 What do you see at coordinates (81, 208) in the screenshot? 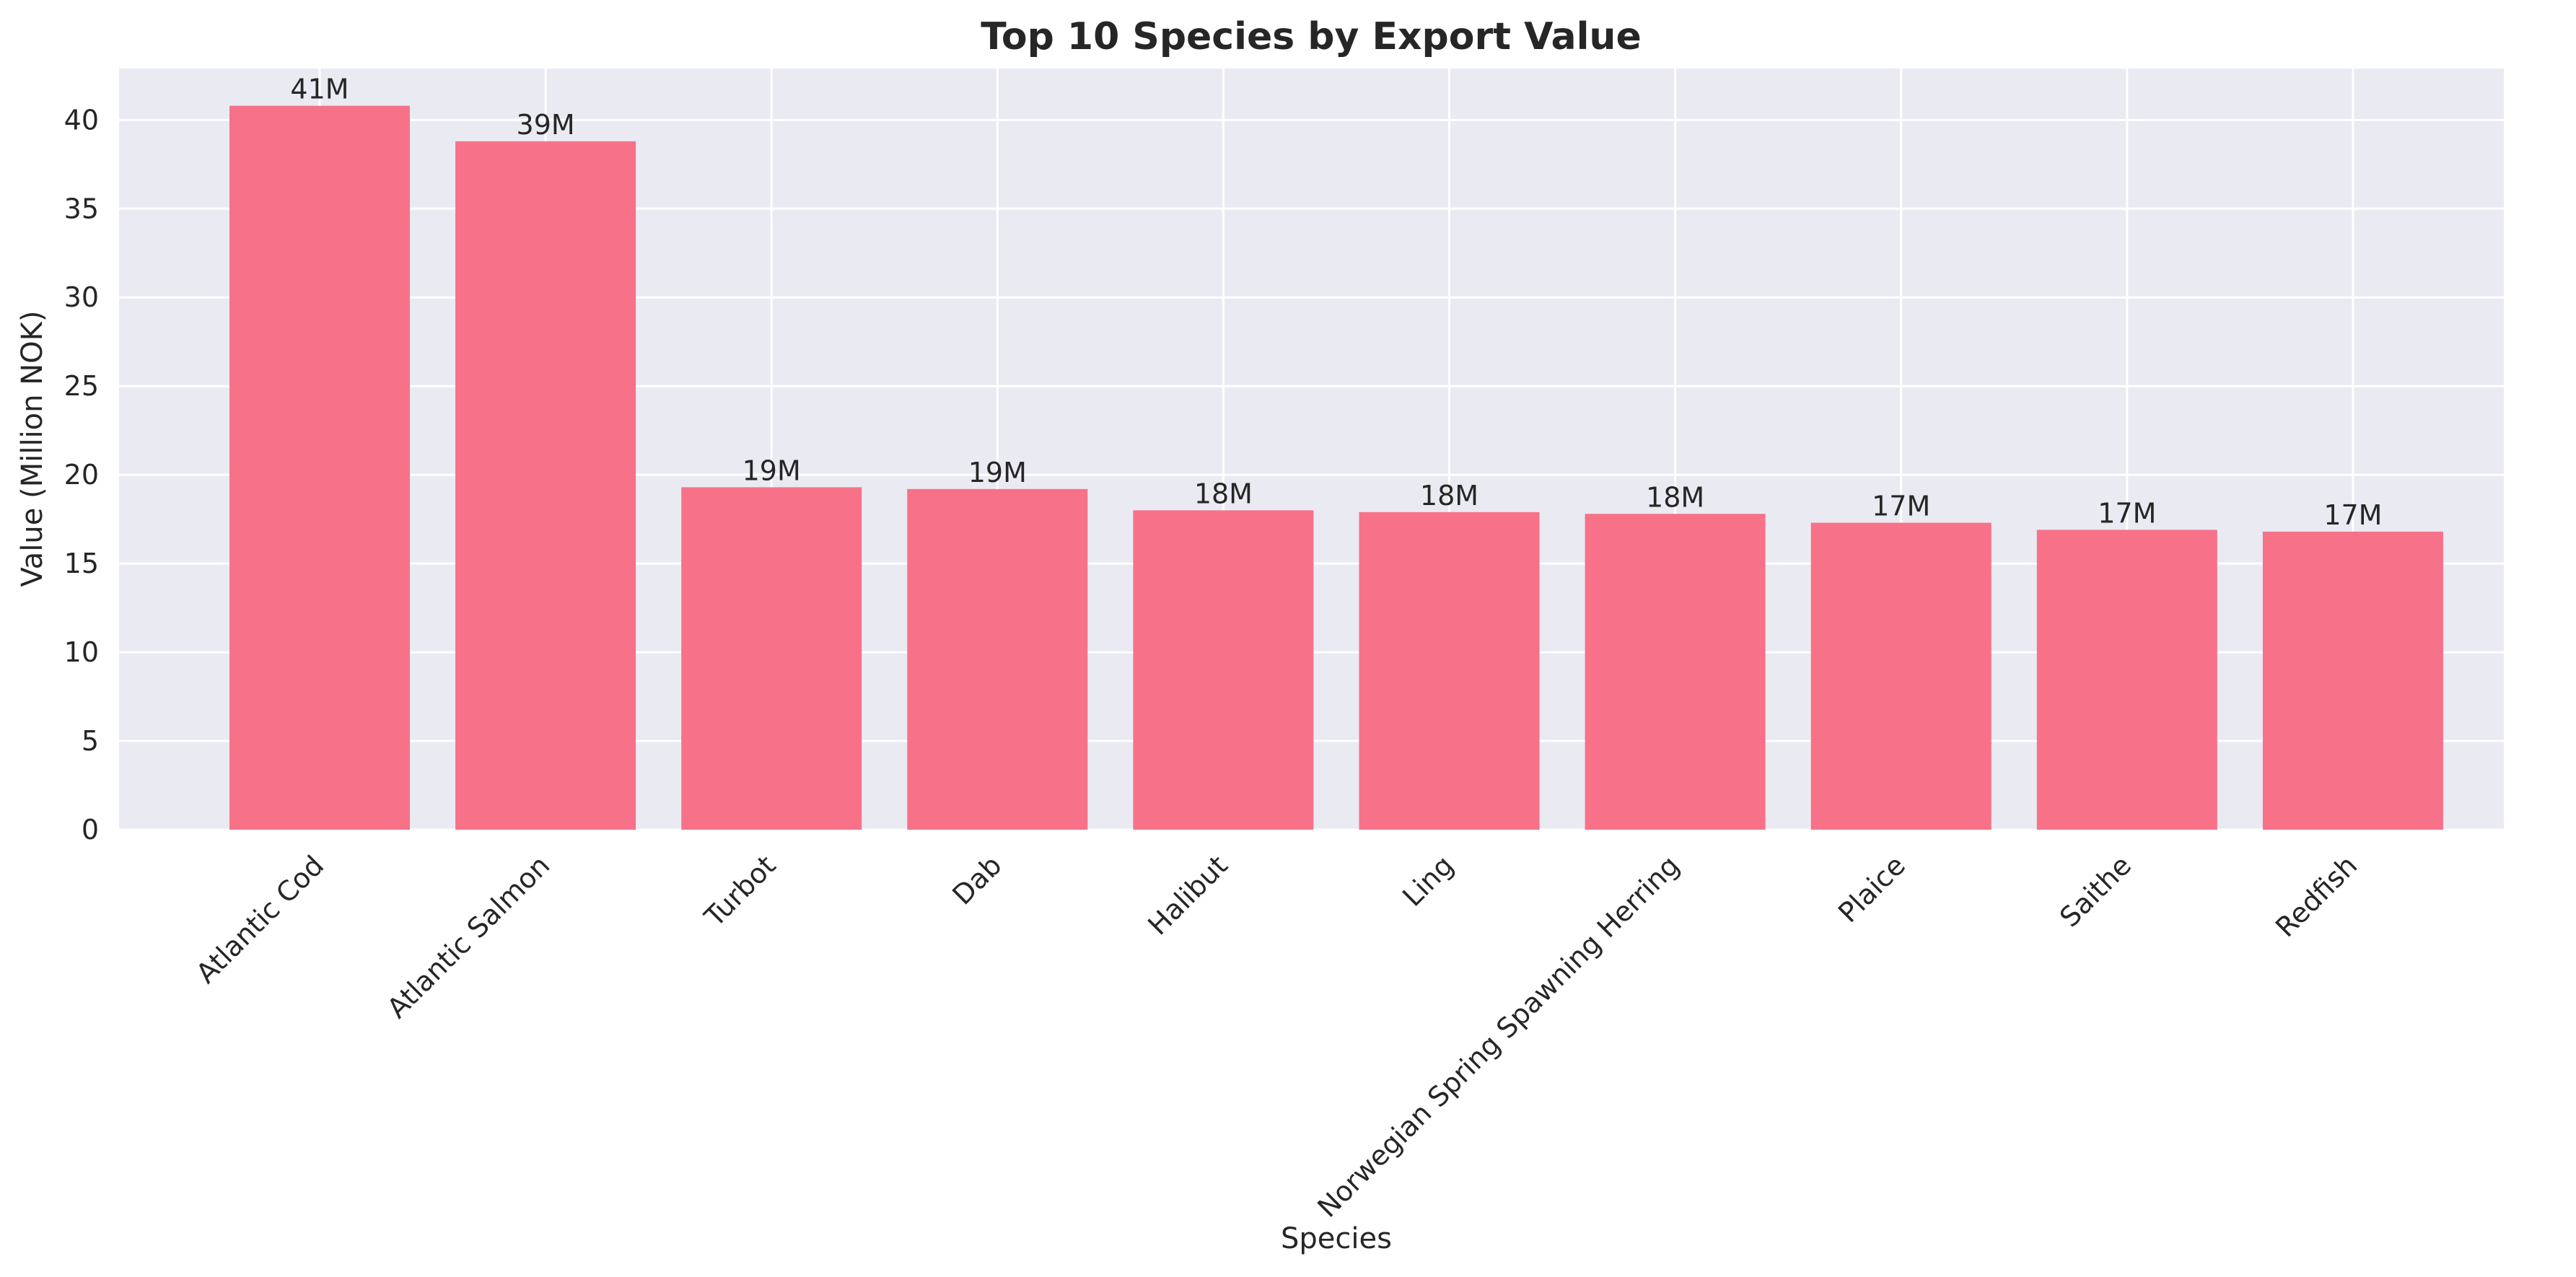
I see `y-tick-label: 35` at bounding box center [81, 208].